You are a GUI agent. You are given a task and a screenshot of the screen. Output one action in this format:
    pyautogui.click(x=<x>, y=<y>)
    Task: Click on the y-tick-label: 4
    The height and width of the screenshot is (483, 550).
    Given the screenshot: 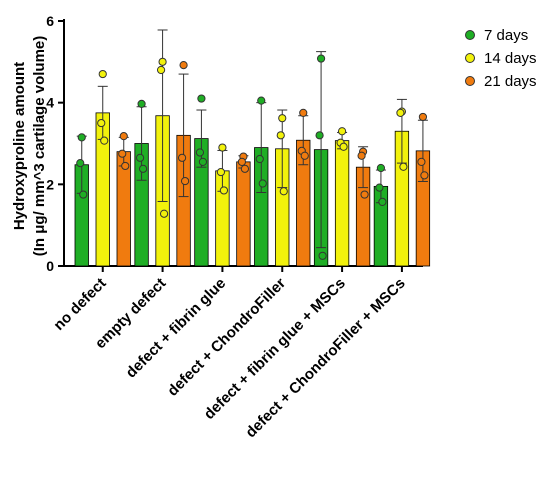 What is the action you would take?
    pyautogui.click(x=50, y=103)
    